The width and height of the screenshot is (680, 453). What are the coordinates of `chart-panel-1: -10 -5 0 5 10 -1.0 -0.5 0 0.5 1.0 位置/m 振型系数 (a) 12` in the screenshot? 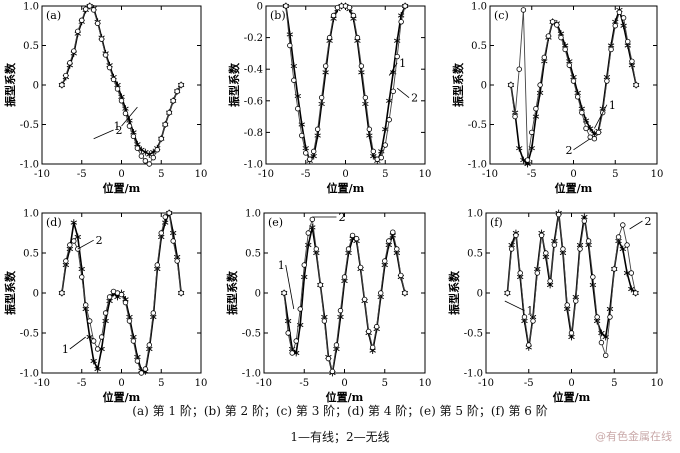 It's located at (105, 99).